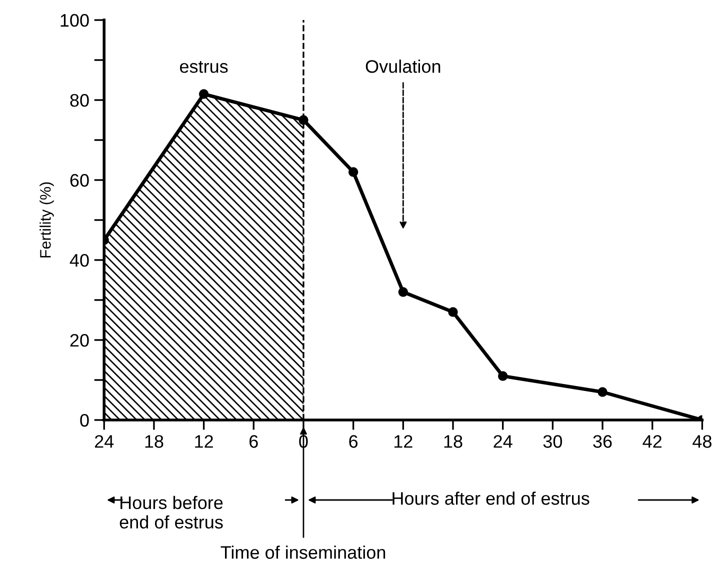 The image size is (718, 573). Describe the element at coordinates (552, 441) in the screenshot. I see `x-tick-label: 30` at that location.